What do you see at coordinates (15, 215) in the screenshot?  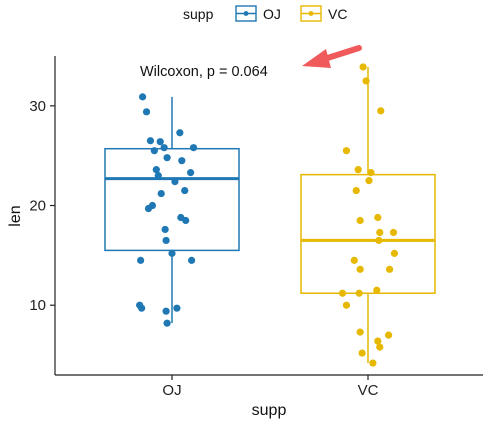 I see `y-axis-title: len` at bounding box center [15, 215].